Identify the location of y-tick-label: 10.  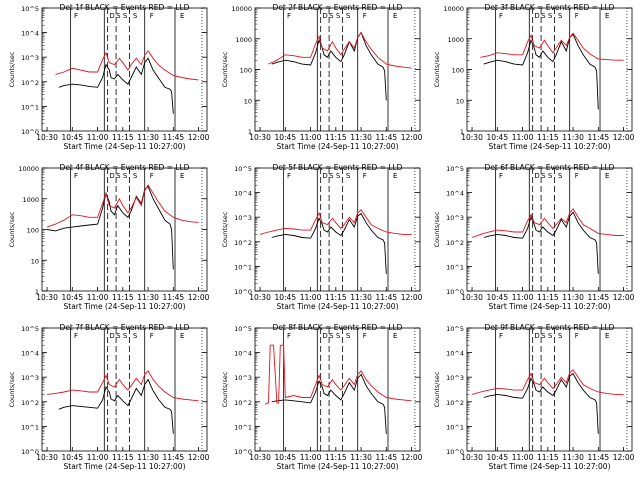
(248, 101).